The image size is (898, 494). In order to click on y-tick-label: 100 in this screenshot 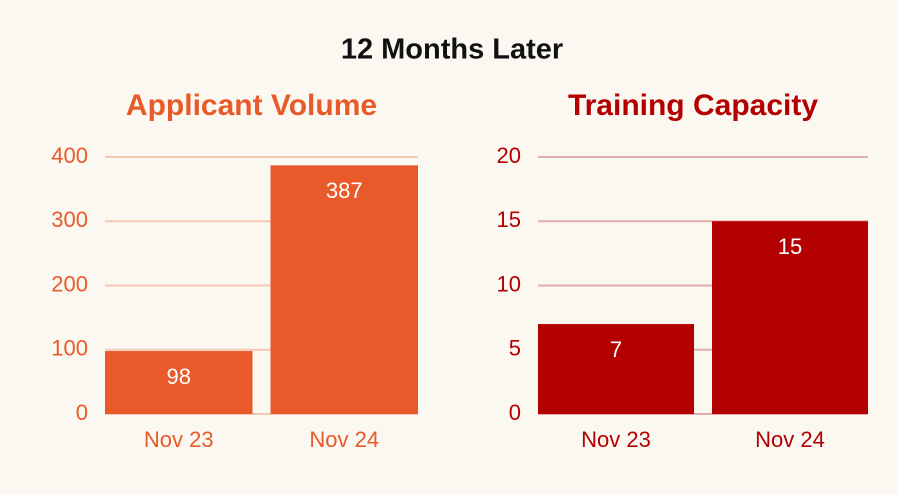, I will do `click(69, 348)`.